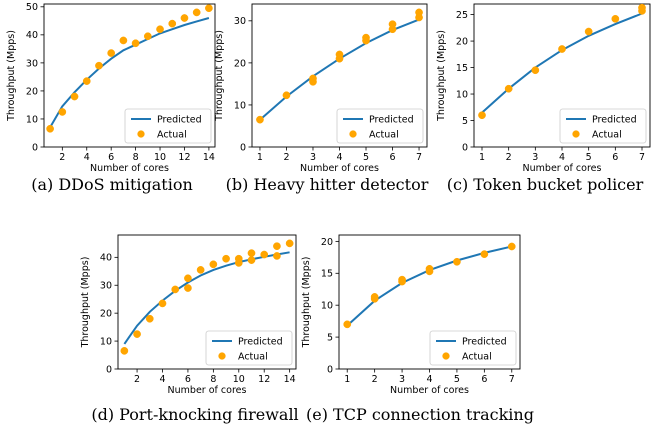 This screenshot has width=652, height=437. I want to click on x-tick-label: 12, so click(184, 157).